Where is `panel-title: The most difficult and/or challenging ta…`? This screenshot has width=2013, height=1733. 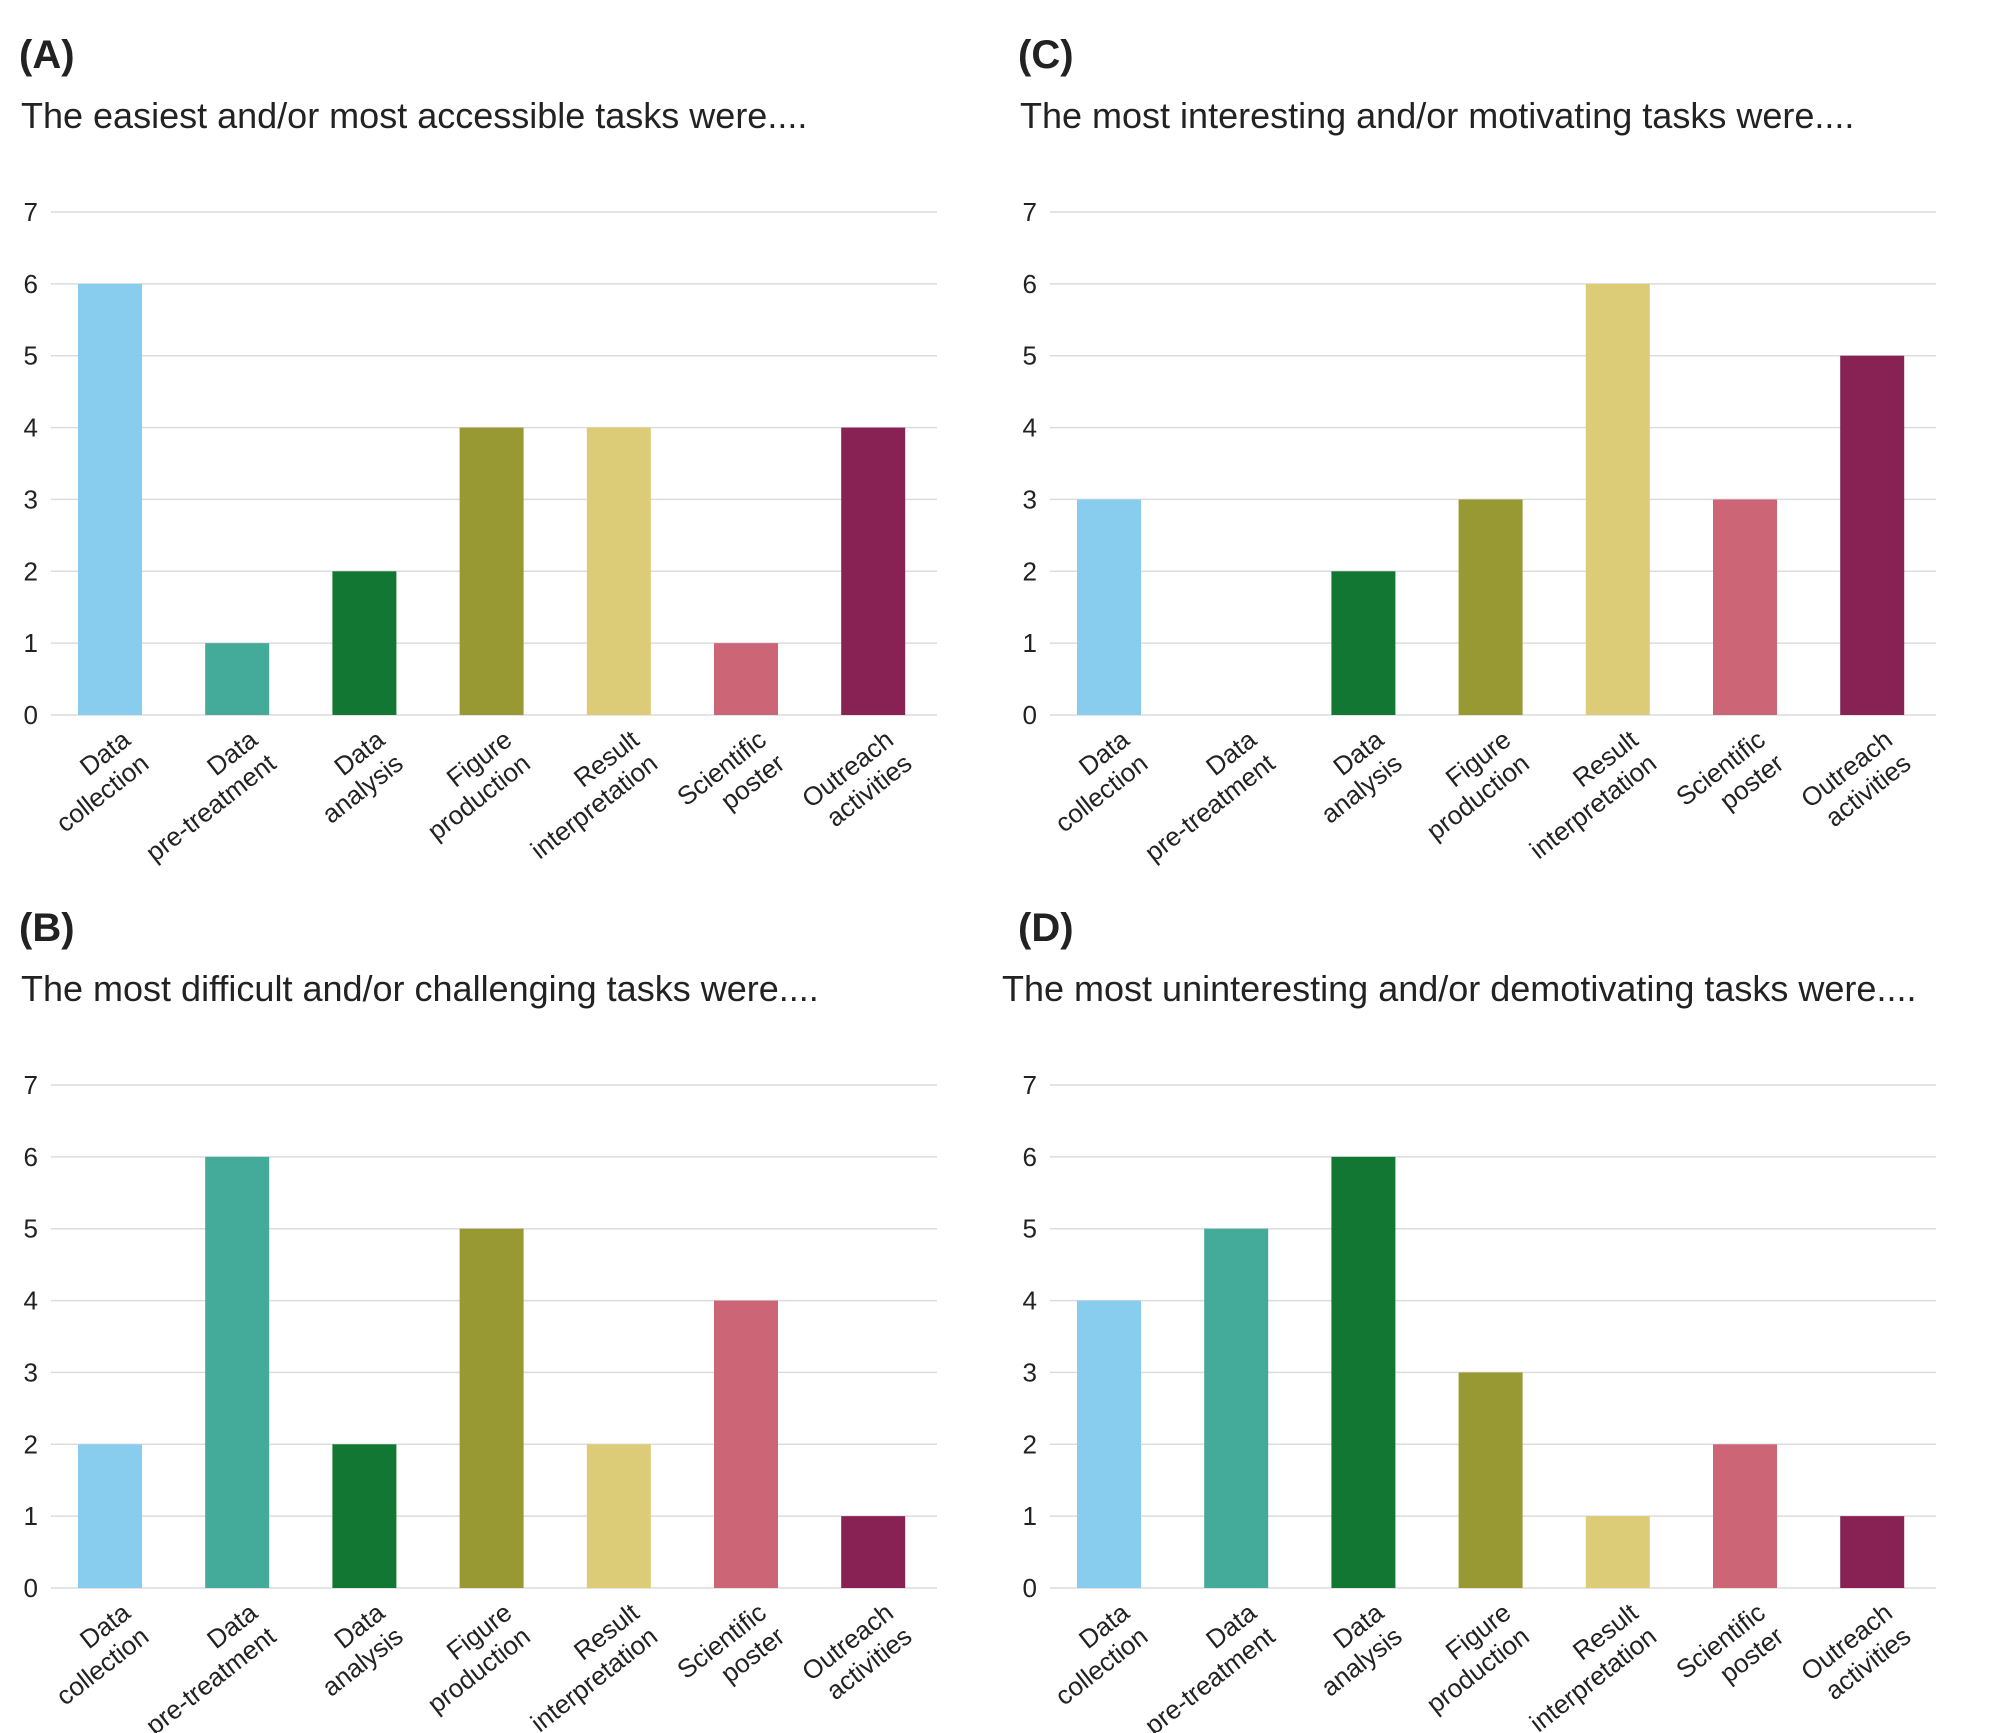 panel-title: The most difficult and/or challenging ta… is located at coordinates (420, 988).